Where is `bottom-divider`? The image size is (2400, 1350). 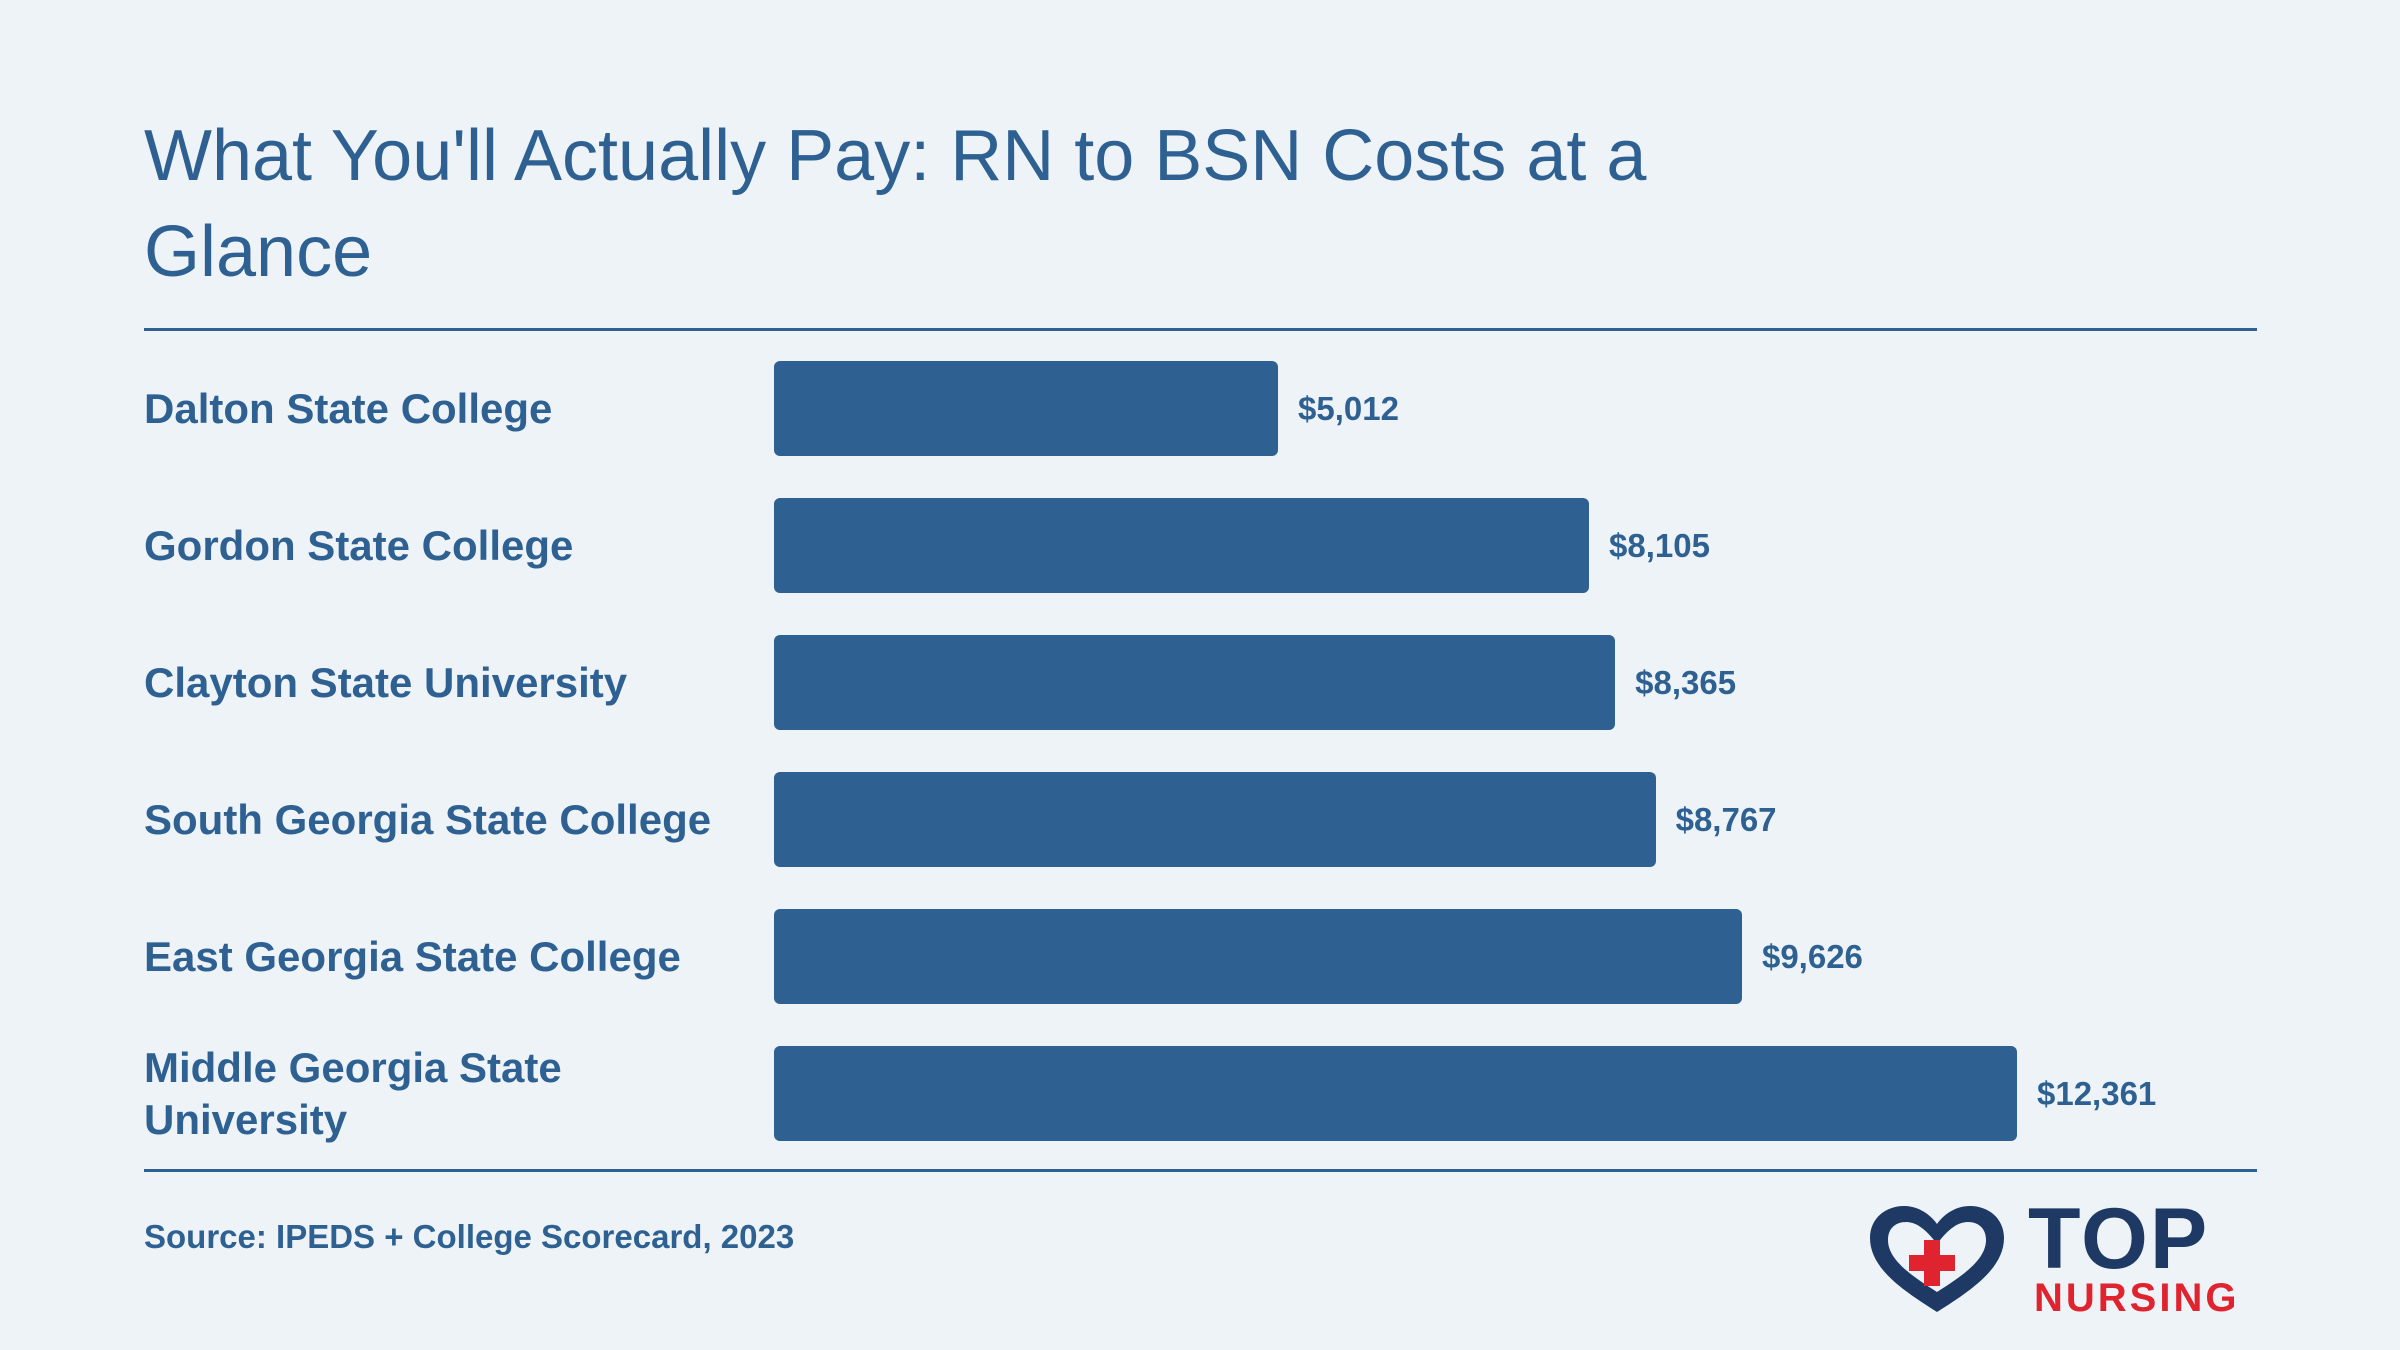
bottom-divider is located at coordinates (1200, 1170).